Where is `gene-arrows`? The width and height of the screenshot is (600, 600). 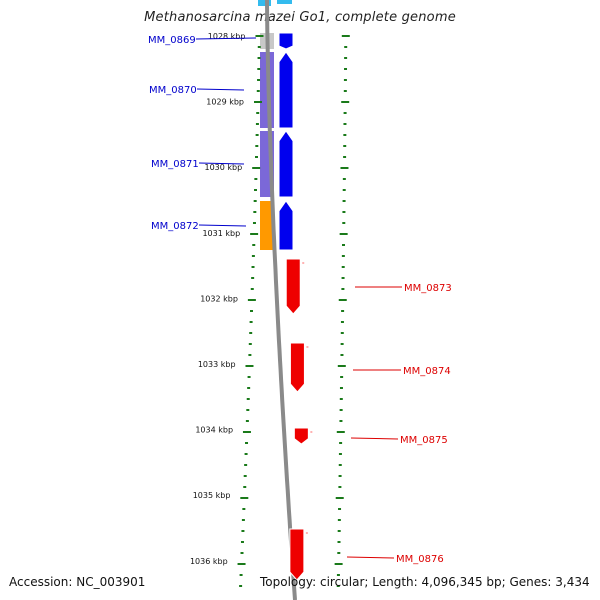 gene-arrows is located at coordinates (295, 306).